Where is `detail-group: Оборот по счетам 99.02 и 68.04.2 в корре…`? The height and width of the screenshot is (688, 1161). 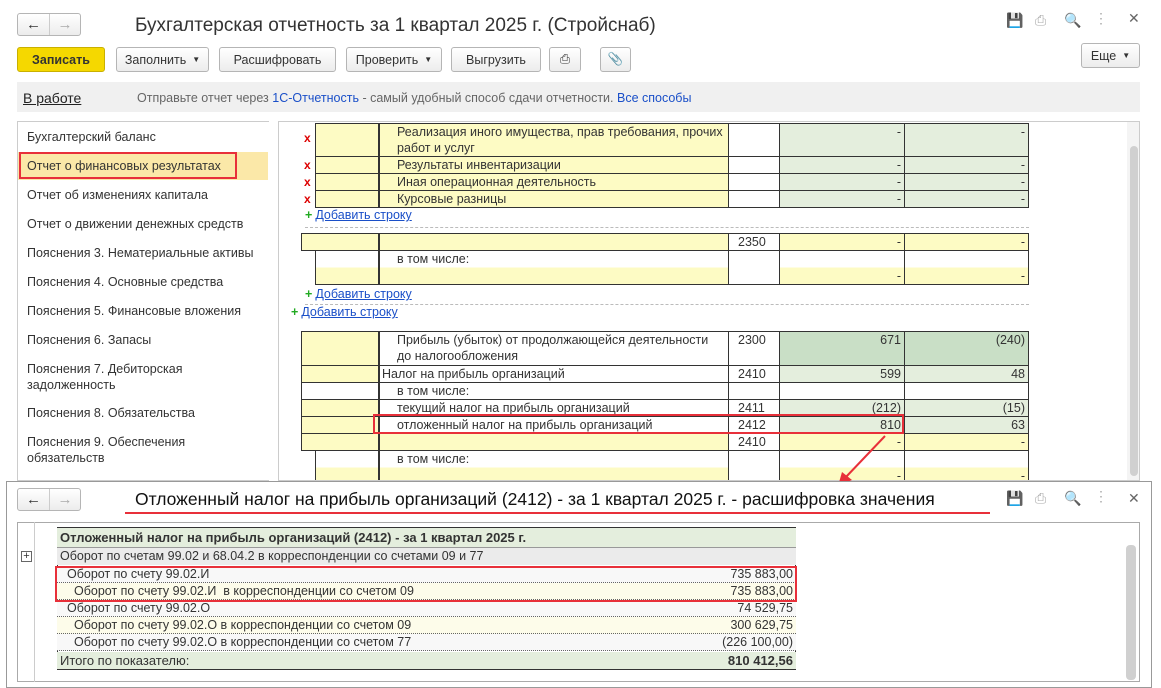
detail-group: Оборот по счетам 99.02 и 68.04.2 в корре… is located at coordinates (426, 556).